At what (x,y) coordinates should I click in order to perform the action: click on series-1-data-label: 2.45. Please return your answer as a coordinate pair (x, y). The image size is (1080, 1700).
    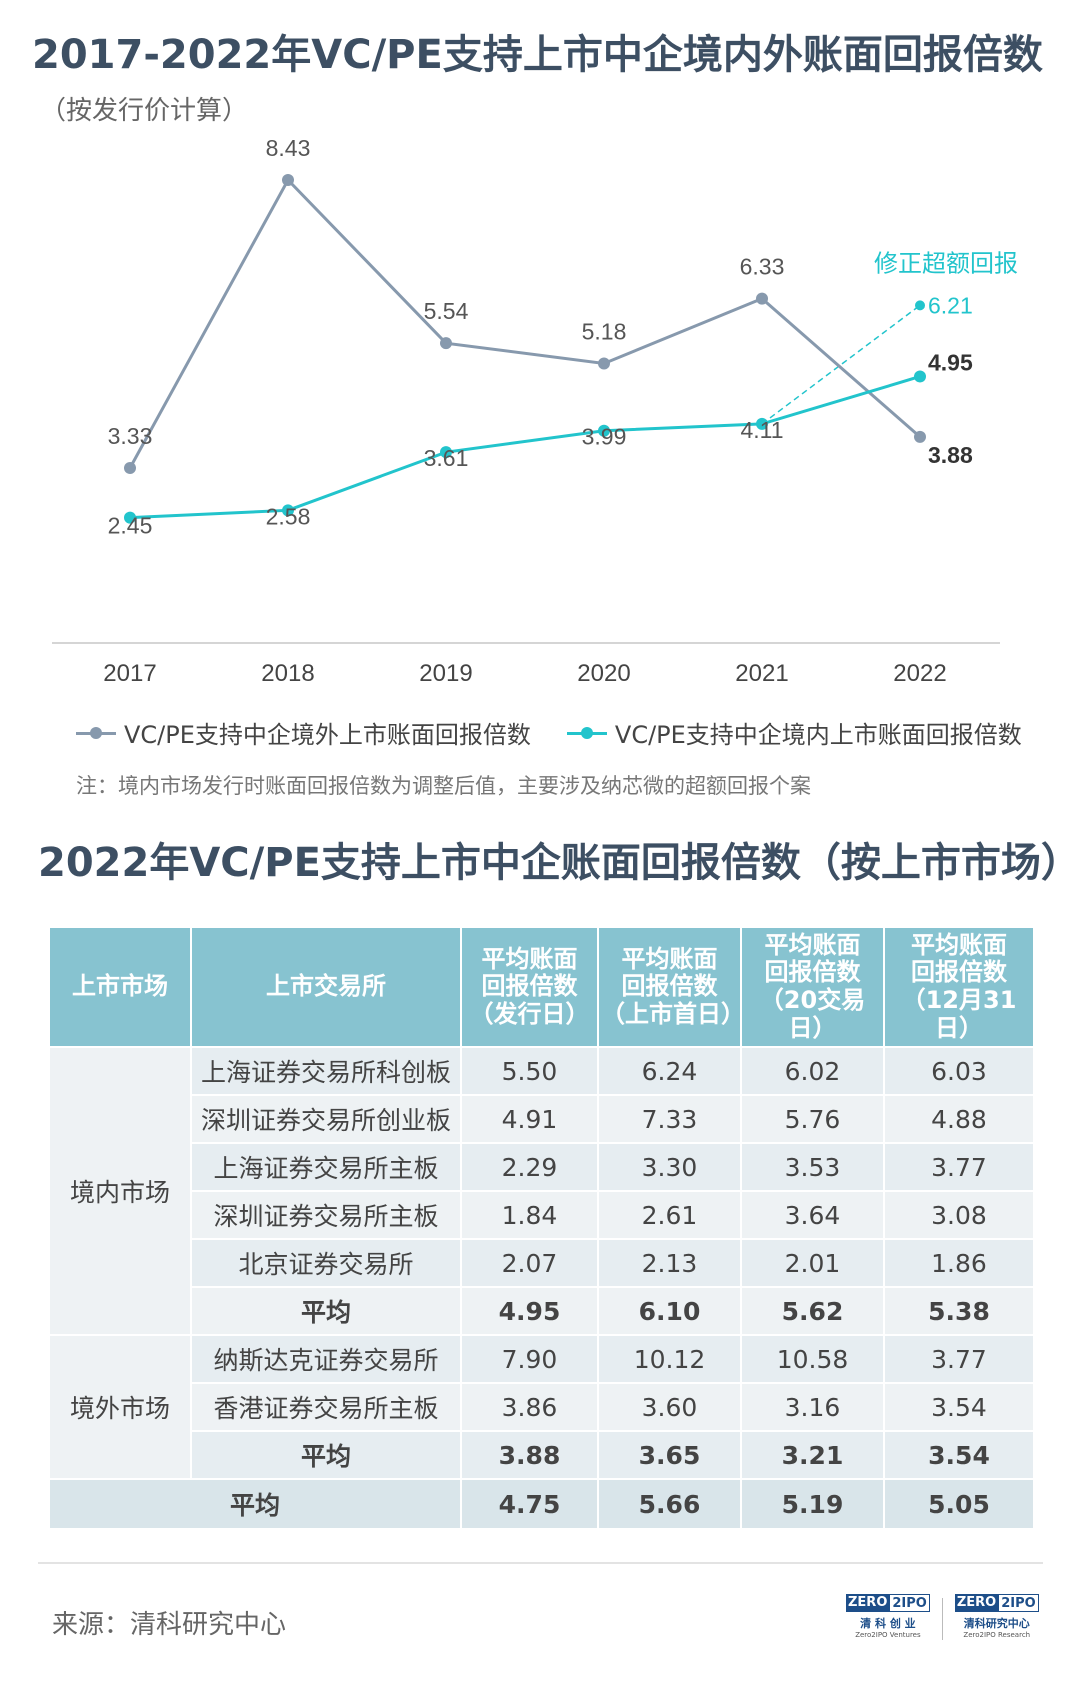
    Looking at the image, I should click on (130, 526).